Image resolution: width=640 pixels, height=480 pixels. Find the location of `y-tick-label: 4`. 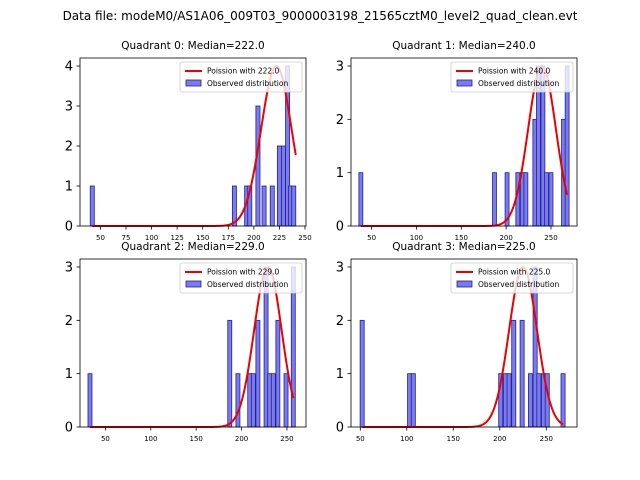

y-tick-label: 4 is located at coordinates (69, 67).